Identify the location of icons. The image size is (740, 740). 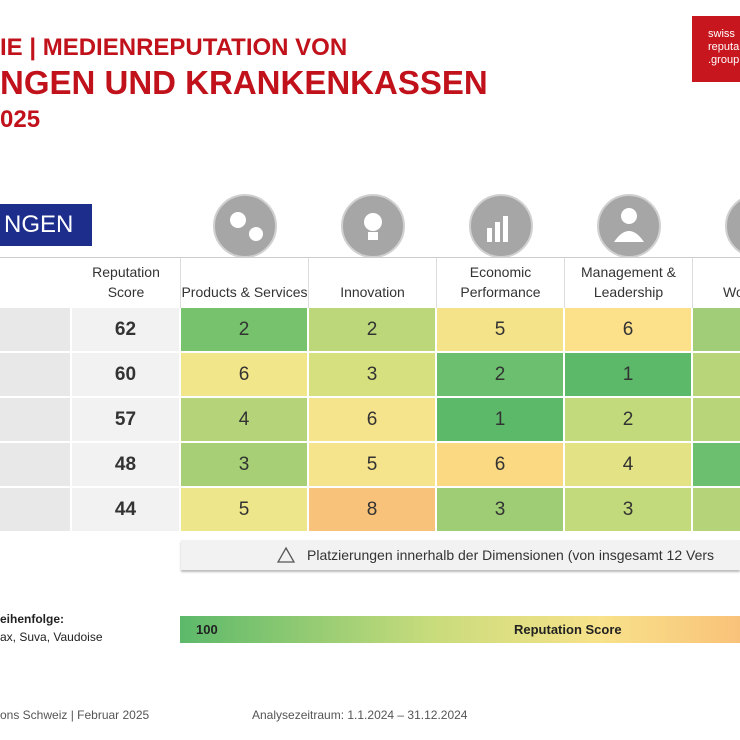
(476, 226).